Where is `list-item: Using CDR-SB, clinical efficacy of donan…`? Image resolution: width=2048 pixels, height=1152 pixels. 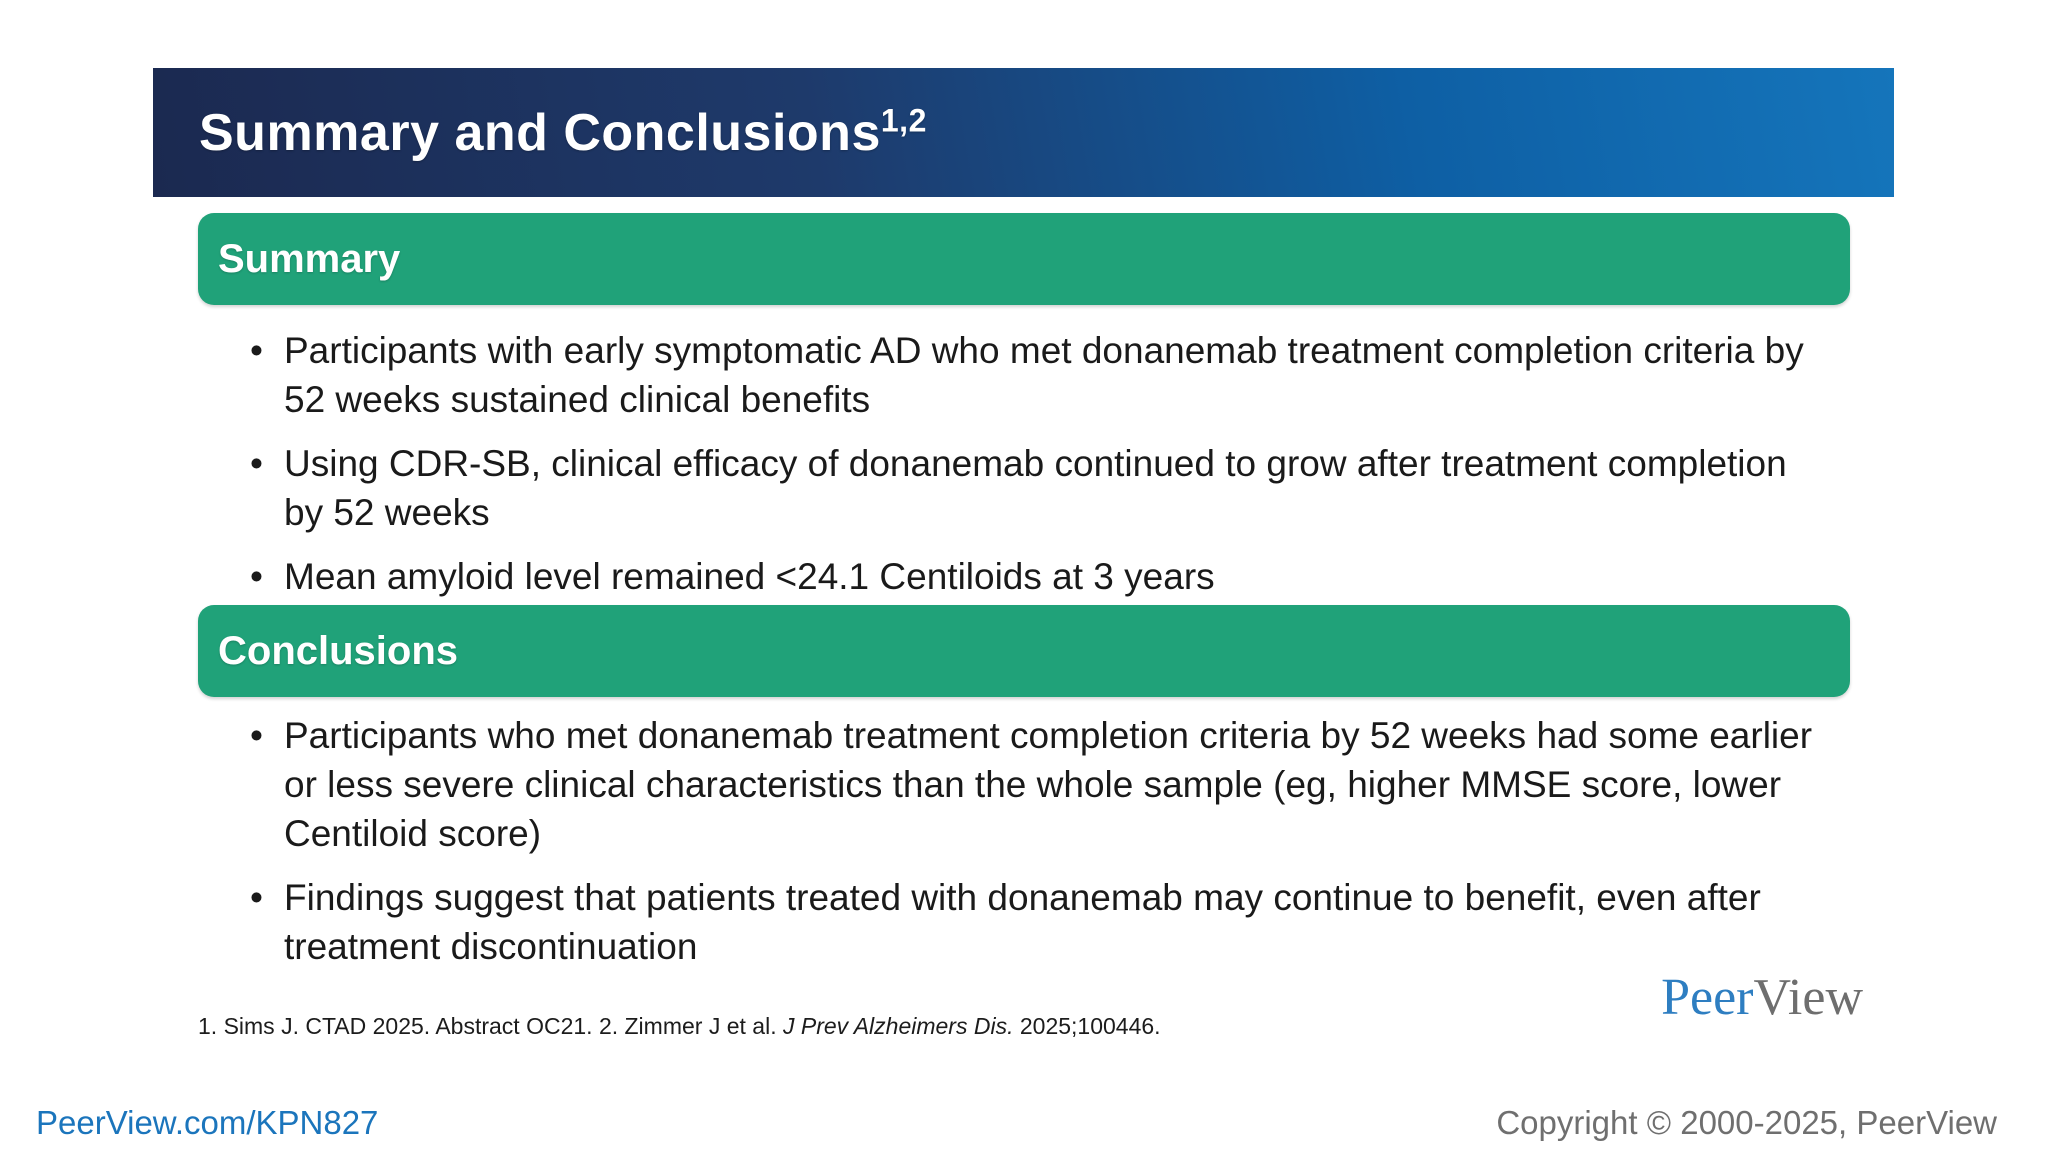
list-item: Using CDR-SB, clinical efficacy of donan… is located at coordinates (1006, 488).